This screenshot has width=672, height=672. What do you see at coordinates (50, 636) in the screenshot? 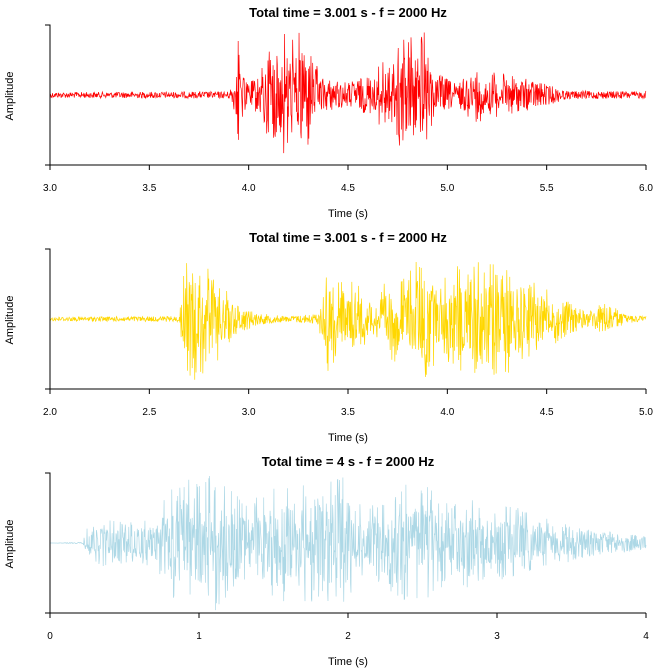
I see `x-tick-label: 0` at bounding box center [50, 636].